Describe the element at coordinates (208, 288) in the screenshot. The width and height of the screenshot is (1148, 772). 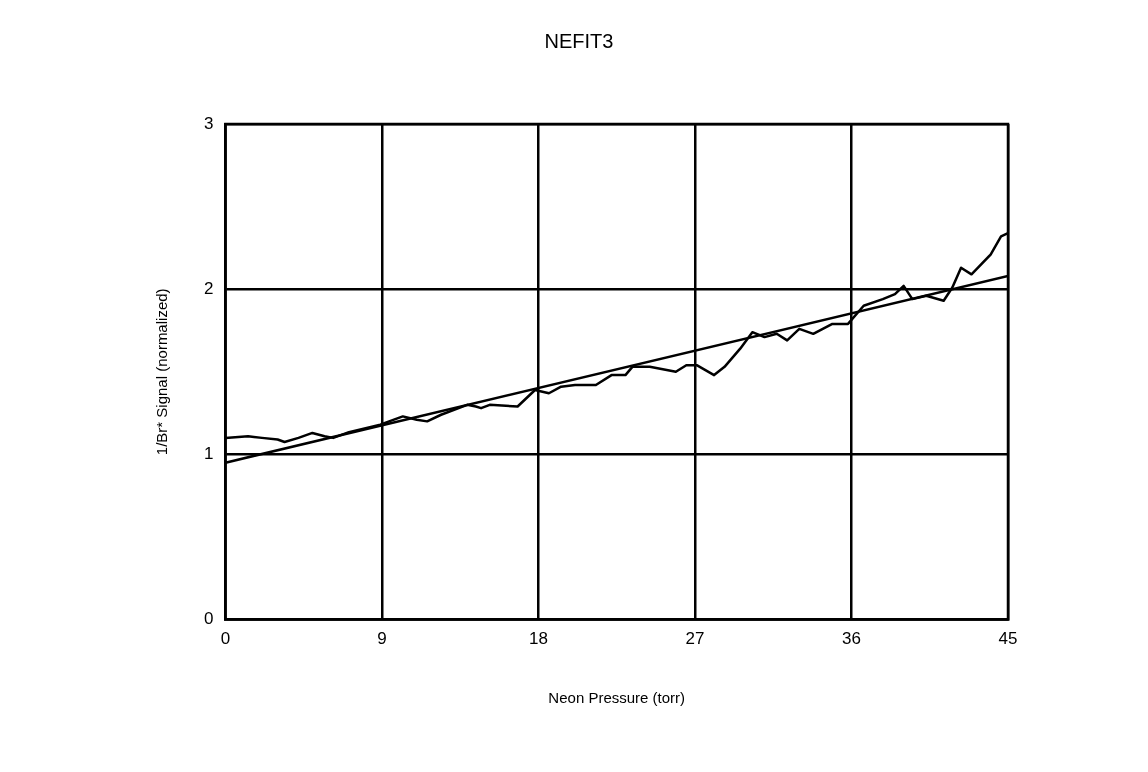
I see `y-tick-label: 2` at that location.